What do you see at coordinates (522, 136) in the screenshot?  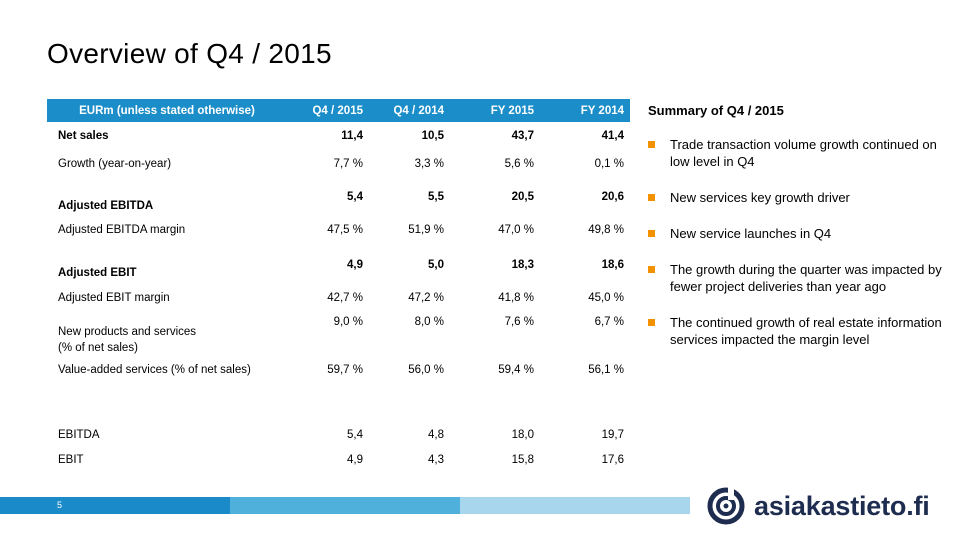 I see `table-cell: 43,7` at bounding box center [522, 136].